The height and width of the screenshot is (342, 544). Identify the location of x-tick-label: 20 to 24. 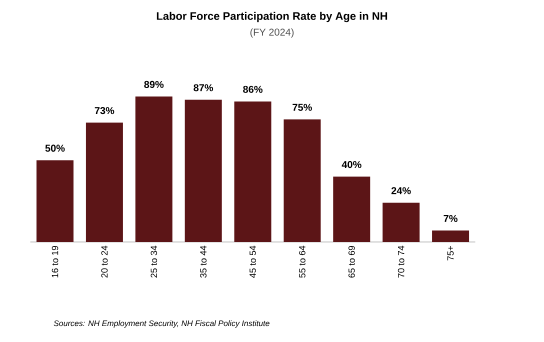
(104, 262).